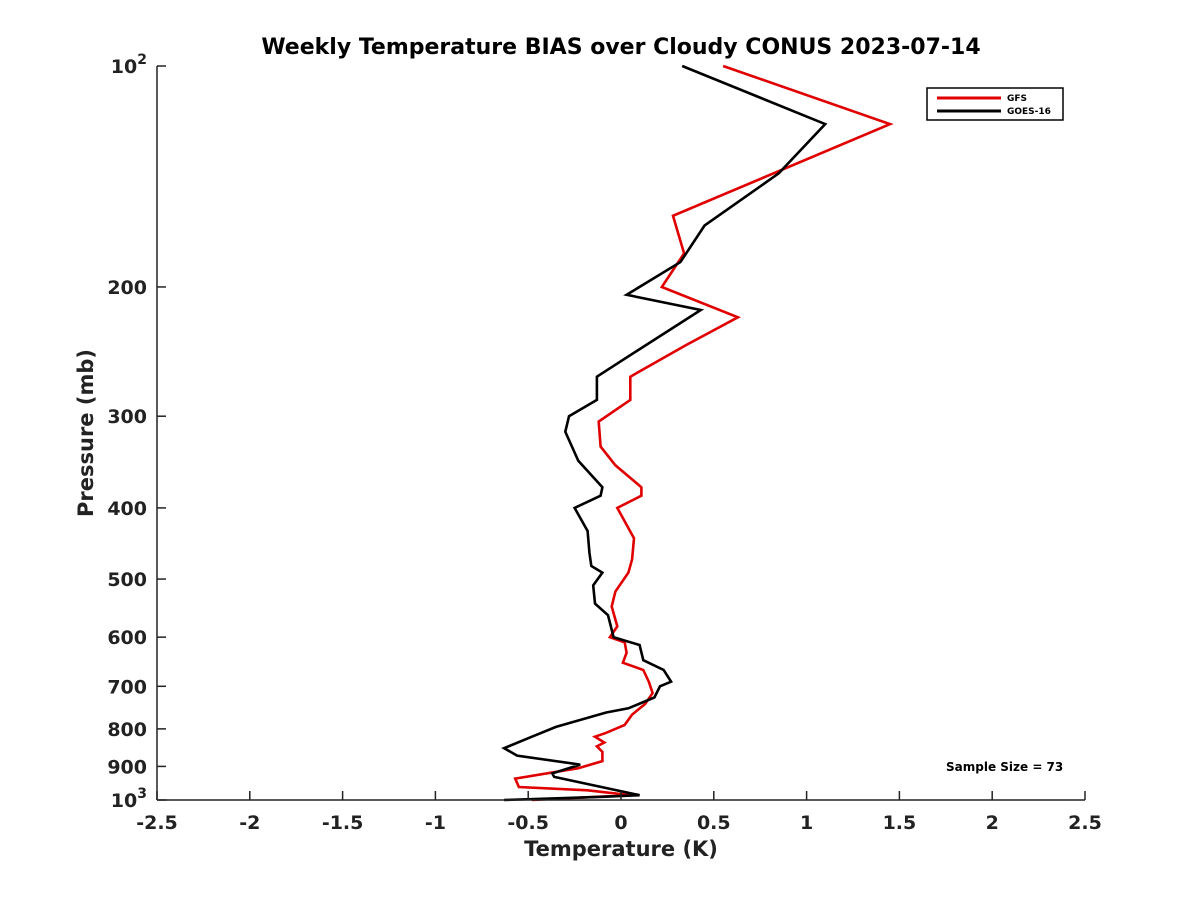  I want to click on legend: GFS GOES-16, so click(995, 104).